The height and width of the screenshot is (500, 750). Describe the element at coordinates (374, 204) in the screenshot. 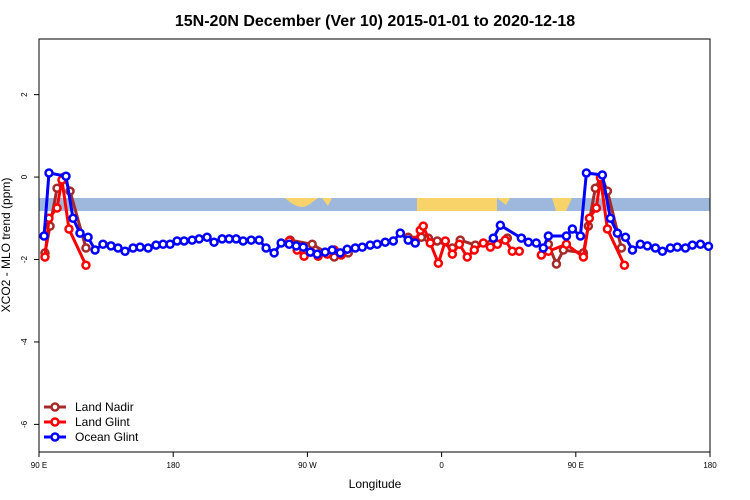

I see `map-strip` at that location.